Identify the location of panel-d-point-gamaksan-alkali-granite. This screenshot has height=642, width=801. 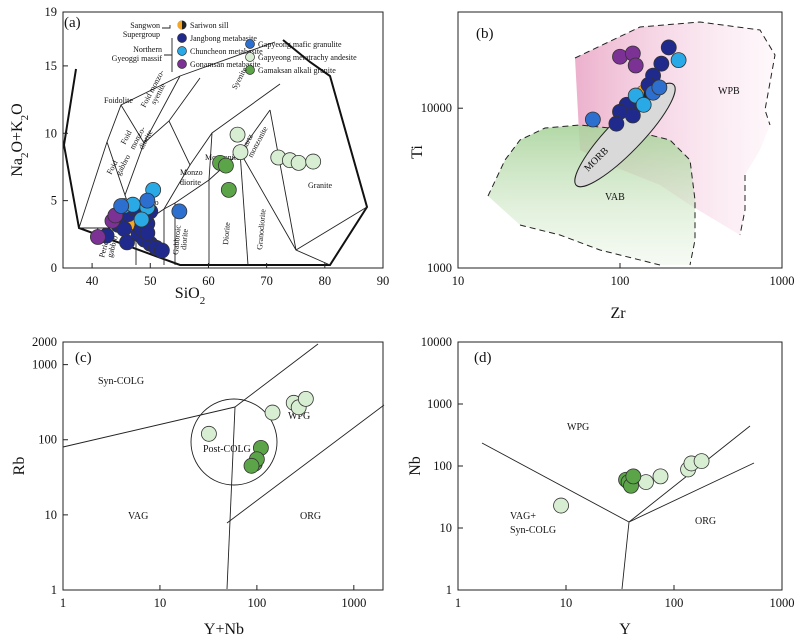
(633, 476).